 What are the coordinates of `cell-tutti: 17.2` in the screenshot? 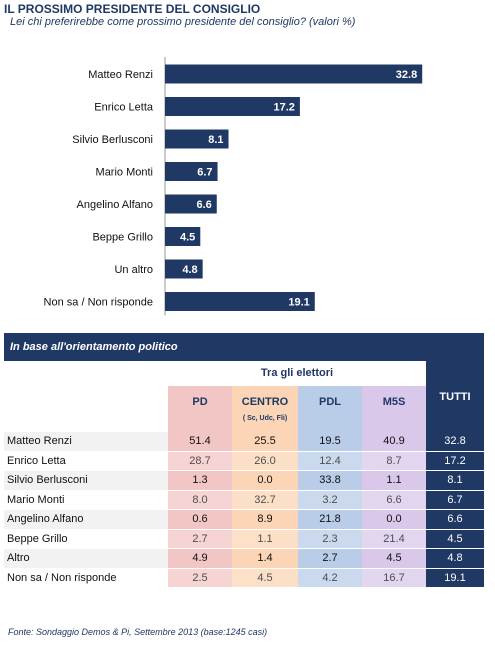 It's located at (455, 461).